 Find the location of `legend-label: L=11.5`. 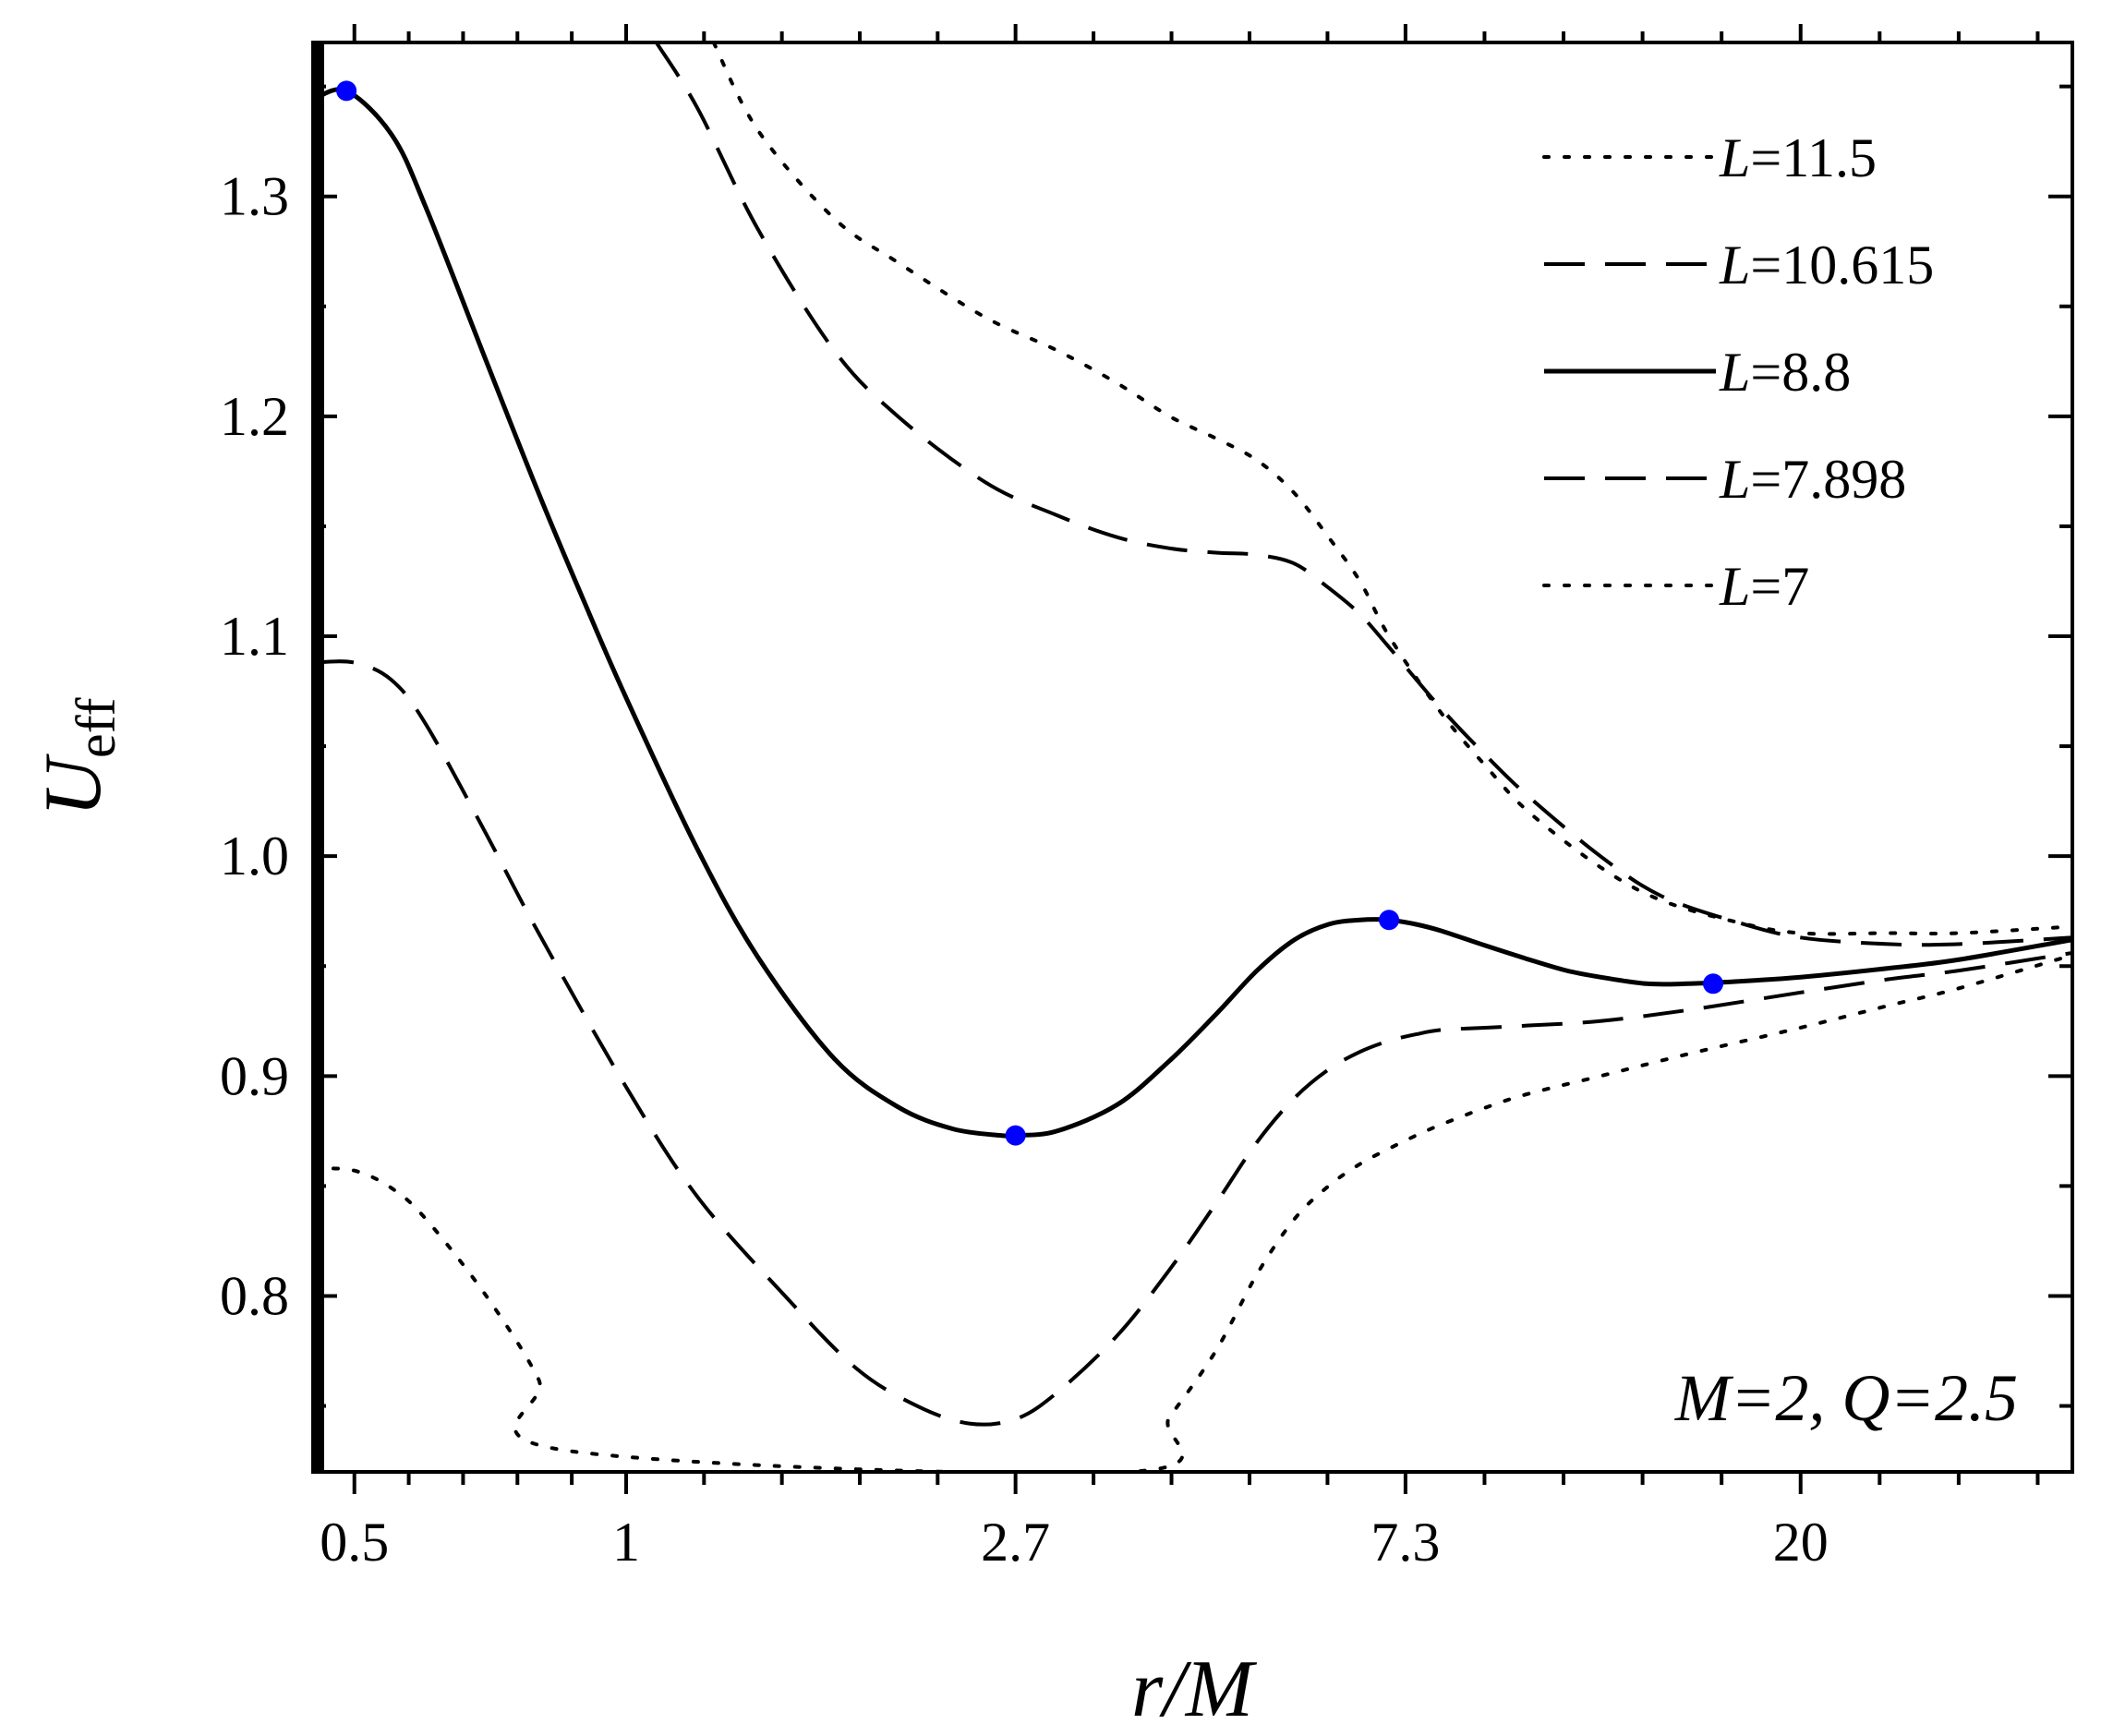

legend-label: L=11.5 is located at coordinates (1798, 158).